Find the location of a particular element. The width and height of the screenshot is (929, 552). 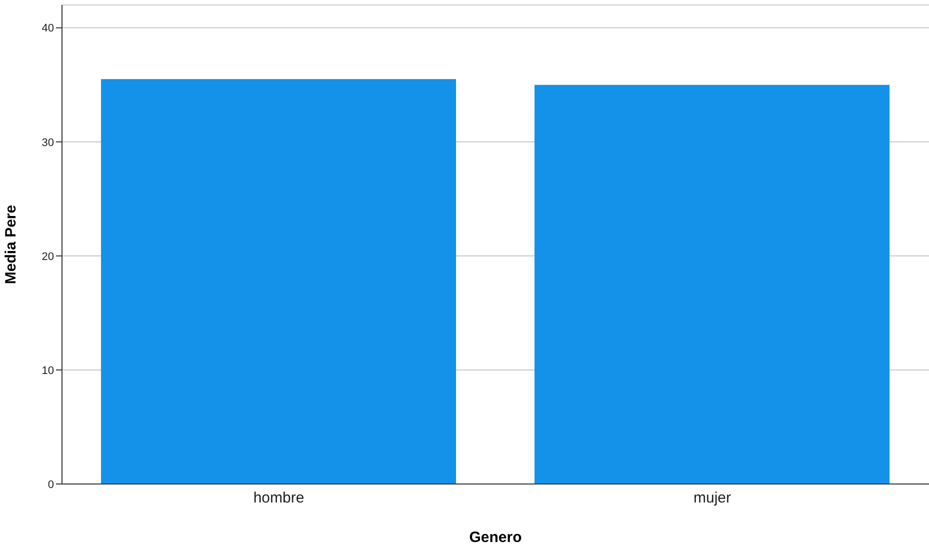

y-tick-label: 0 is located at coordinates (51, 484).